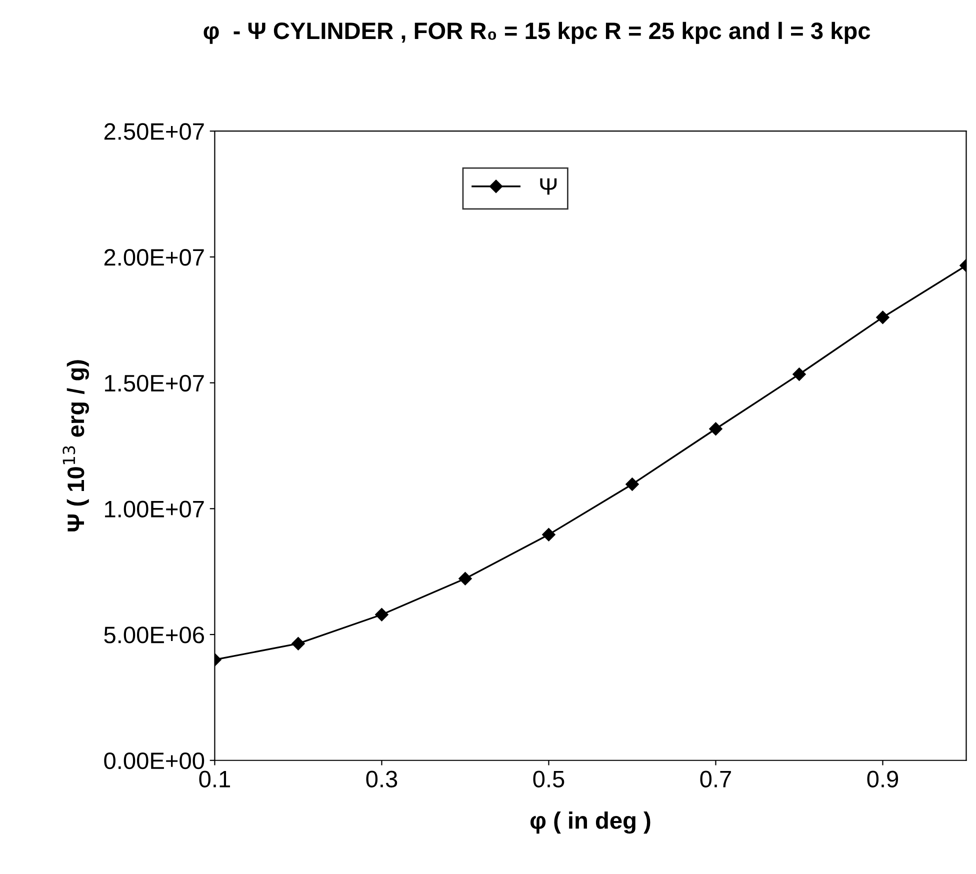 The image size is (976, 874). Describe the element at coordinates (75, 446) in the screenshot. I see `y-axis-title: Ψ ( 10$^{13}$ erg / g)` at that location.